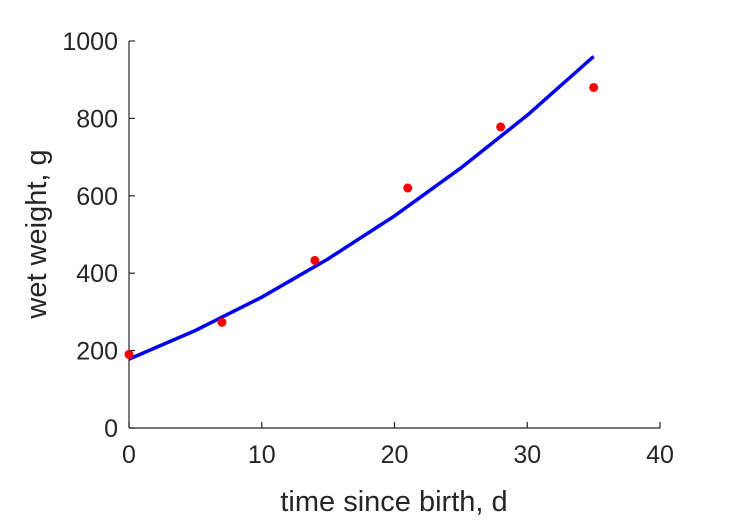  Describe the element at coordinates (37, 234) in the screenshot. I see `y-axis-title: wet weight, g` at that location.